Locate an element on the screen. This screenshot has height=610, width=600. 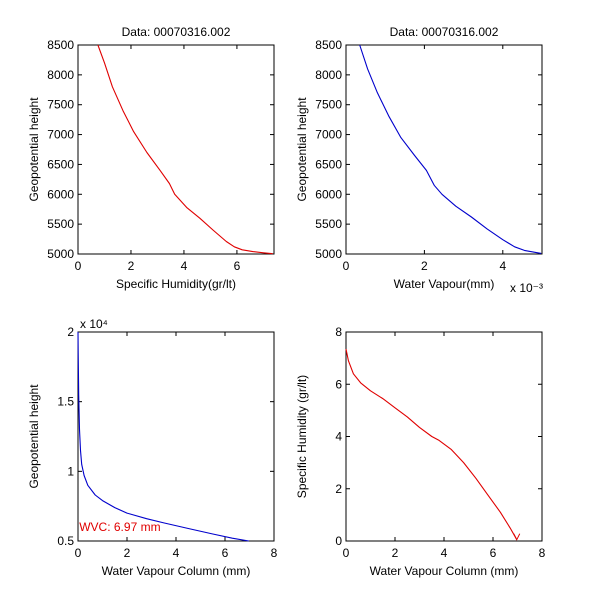
wvc-annotation: WVC: 6.97 mm is located at coordinates (119, 527).